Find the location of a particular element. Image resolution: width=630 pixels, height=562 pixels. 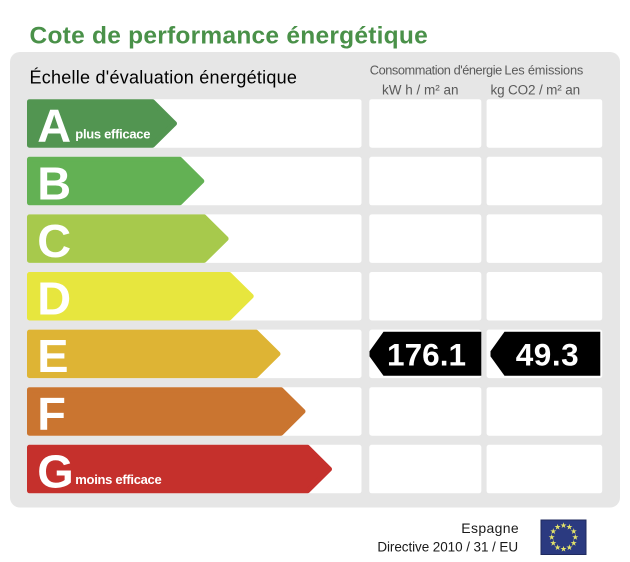

svg-text: F is located at coordinates (51, 413).